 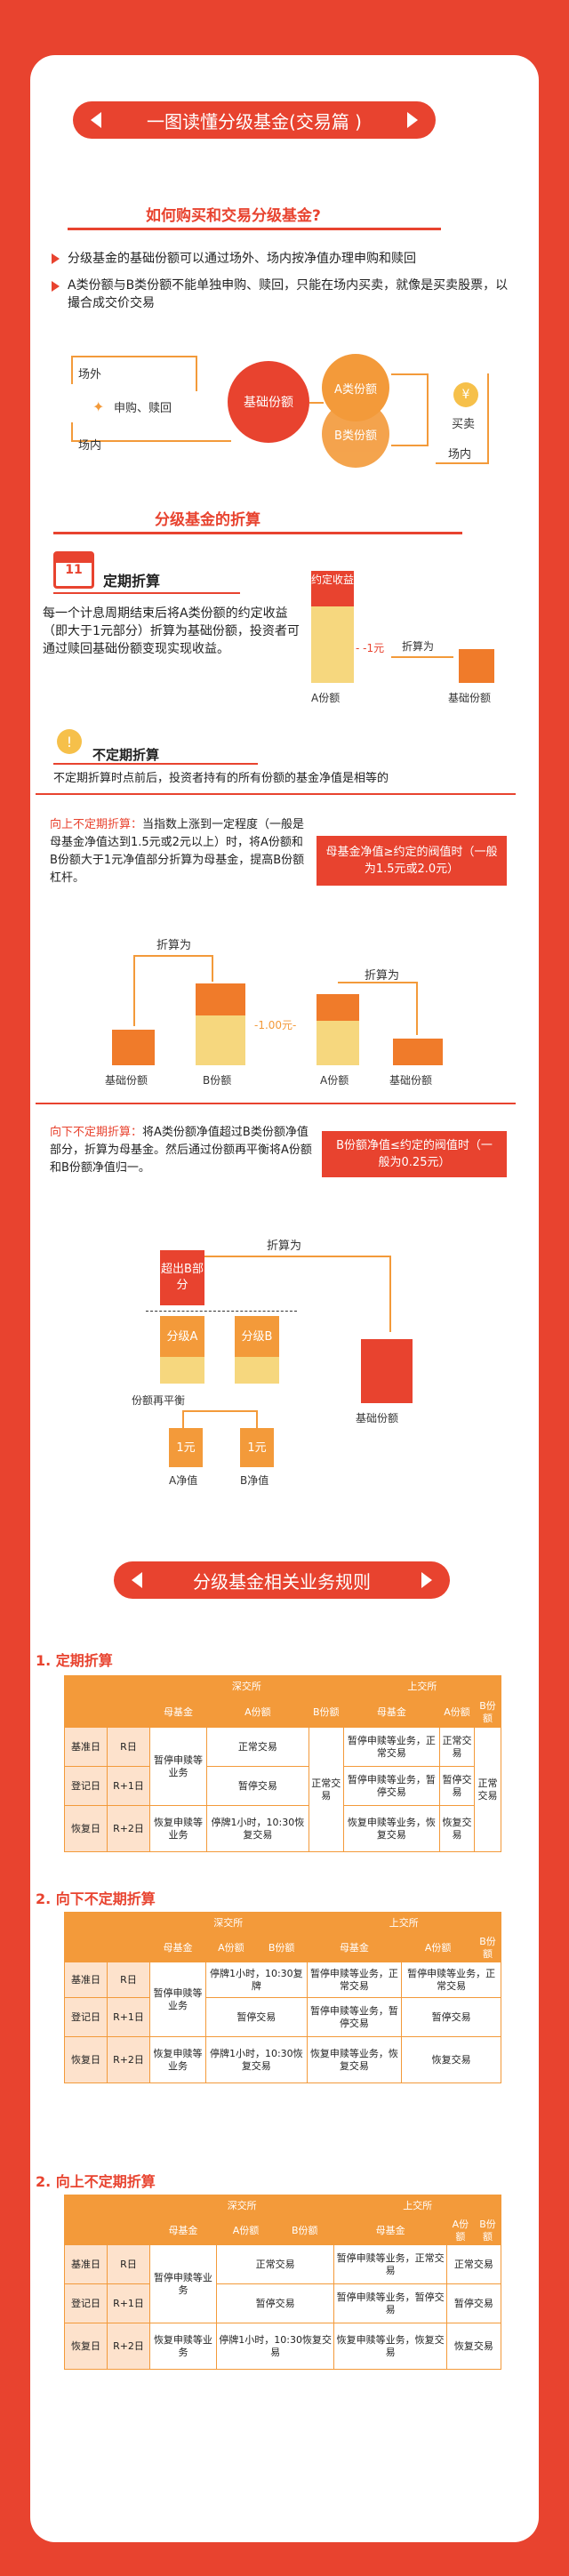 What do you see at coordinates (460, 454) in the screenshot?
I see `inside-label-2: 场内` at bounding box center [460, 454].